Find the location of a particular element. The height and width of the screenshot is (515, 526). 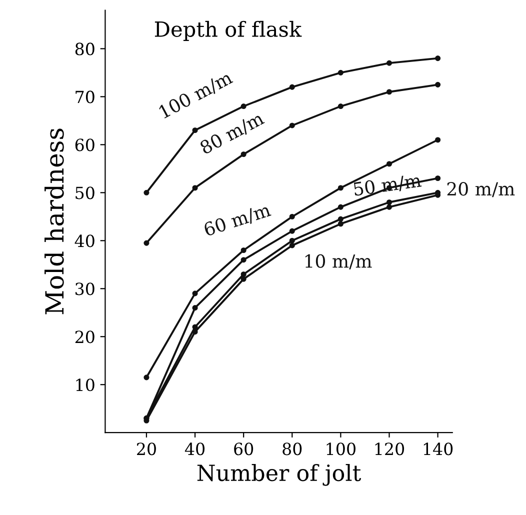

series-label: 10 m/m is located at coordinates (338, 262).